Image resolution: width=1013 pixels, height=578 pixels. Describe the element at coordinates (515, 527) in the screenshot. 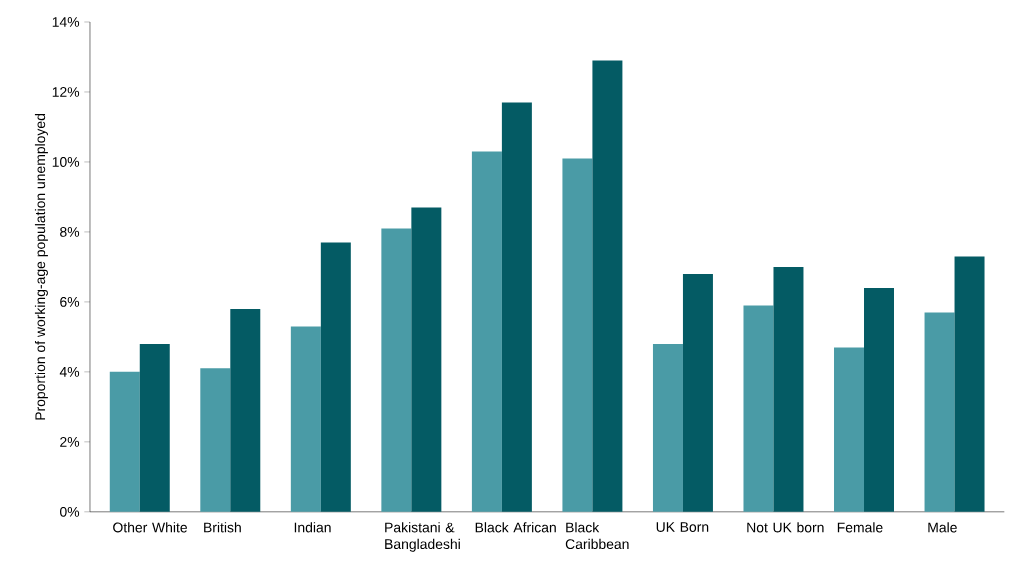

I see `x-tick-label: Black African` at that location.